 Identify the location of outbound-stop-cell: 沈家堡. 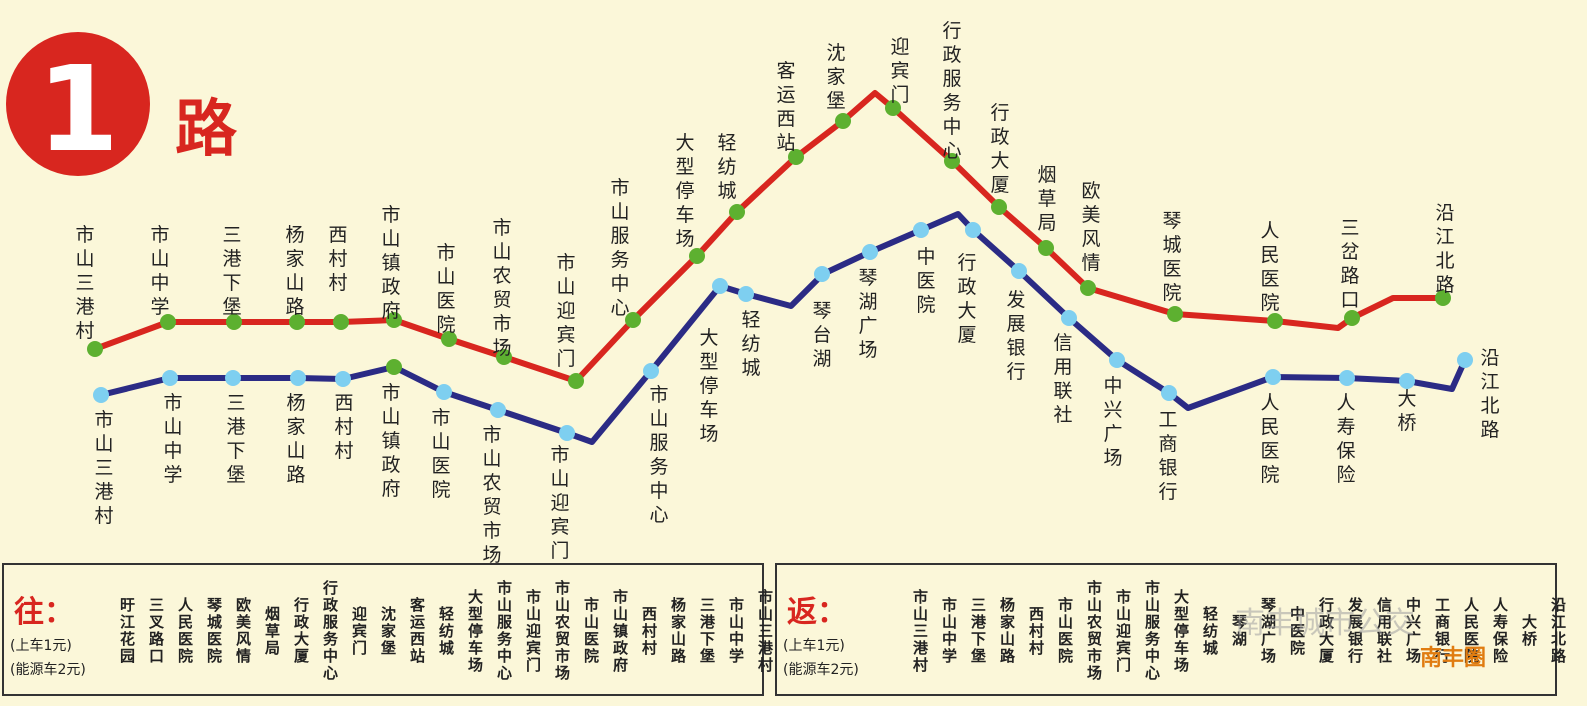
(388, 631).